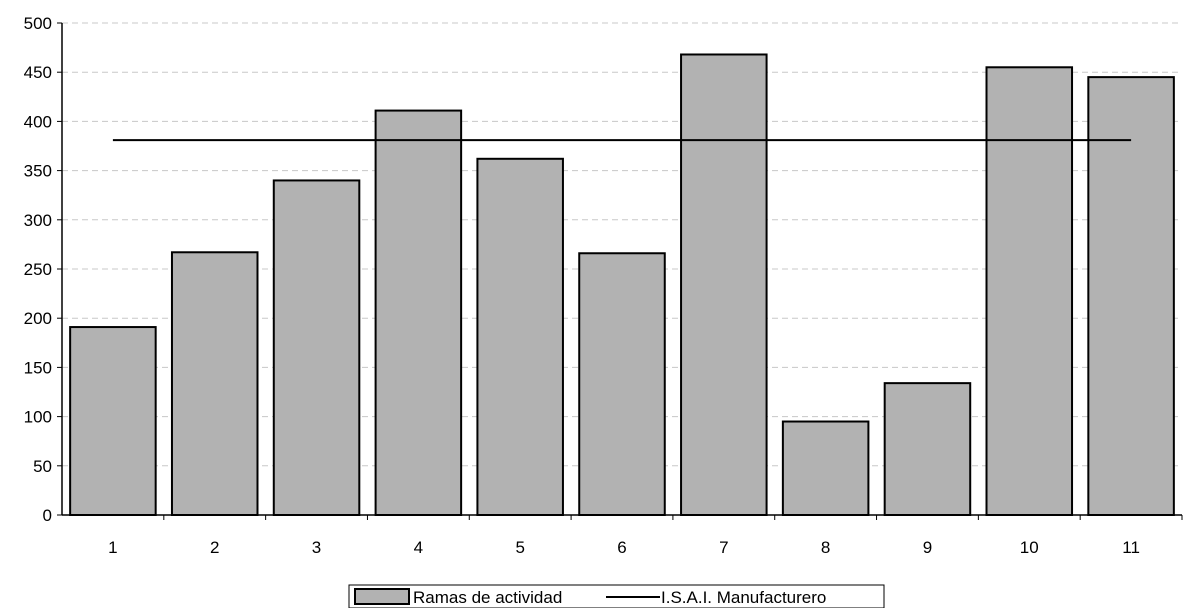  Describe the element at coordinates (38, 318) in the screenshot. I see `y-tick-label: 200` at that location.